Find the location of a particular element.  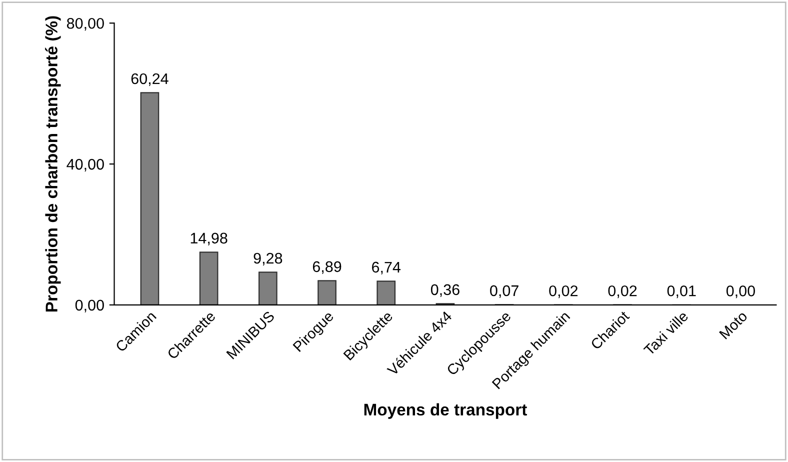

y-tick-label: 40,00 is located at coordinates (85, 165).